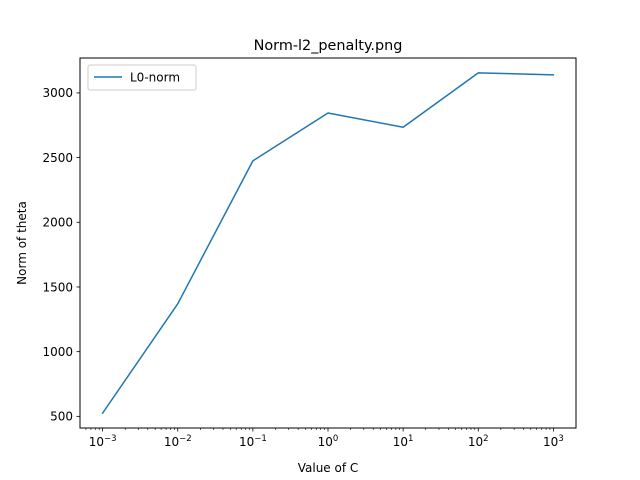 This screenshot has height=480, width=640. What do you see at coordinates (57, 158) in the screenshot?
I see `y-tick-label: 2500` at bounding box center [57, 158].